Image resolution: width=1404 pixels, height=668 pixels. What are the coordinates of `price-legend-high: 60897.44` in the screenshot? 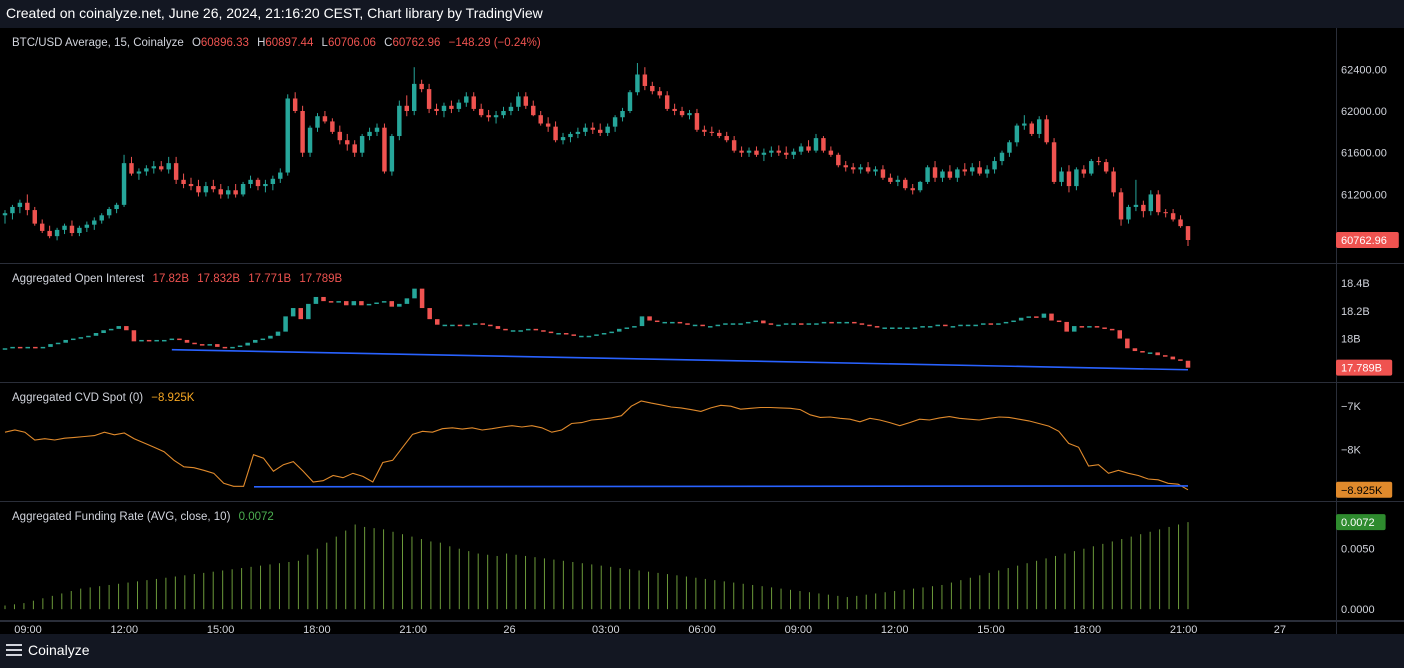 It's located at (289, 43).